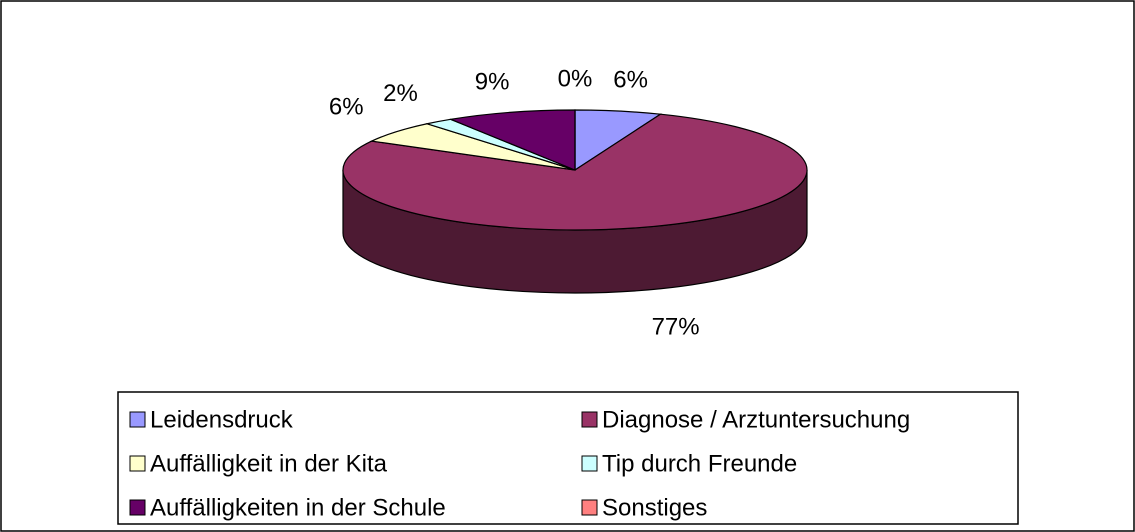 The width and height of the screenshot is (1135, 532). Describe the element at coordinates (575, 78) in the screenshot. I see `data-label: 0%` at that location.